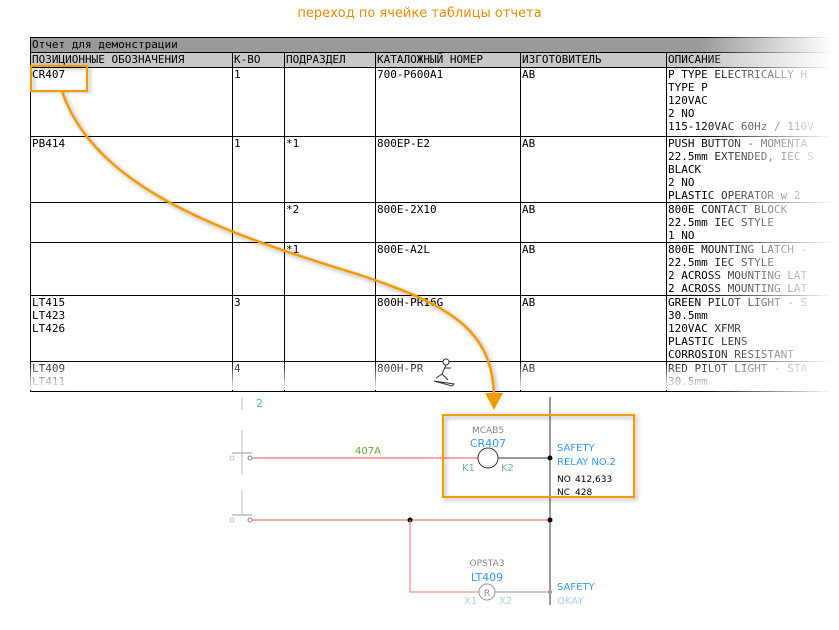 The image size is (839, 630). What do you see at coordinates (470, 601) in the screenshot?
I see `lamp-pin-x1: X1` at bounding box center [470, 601].